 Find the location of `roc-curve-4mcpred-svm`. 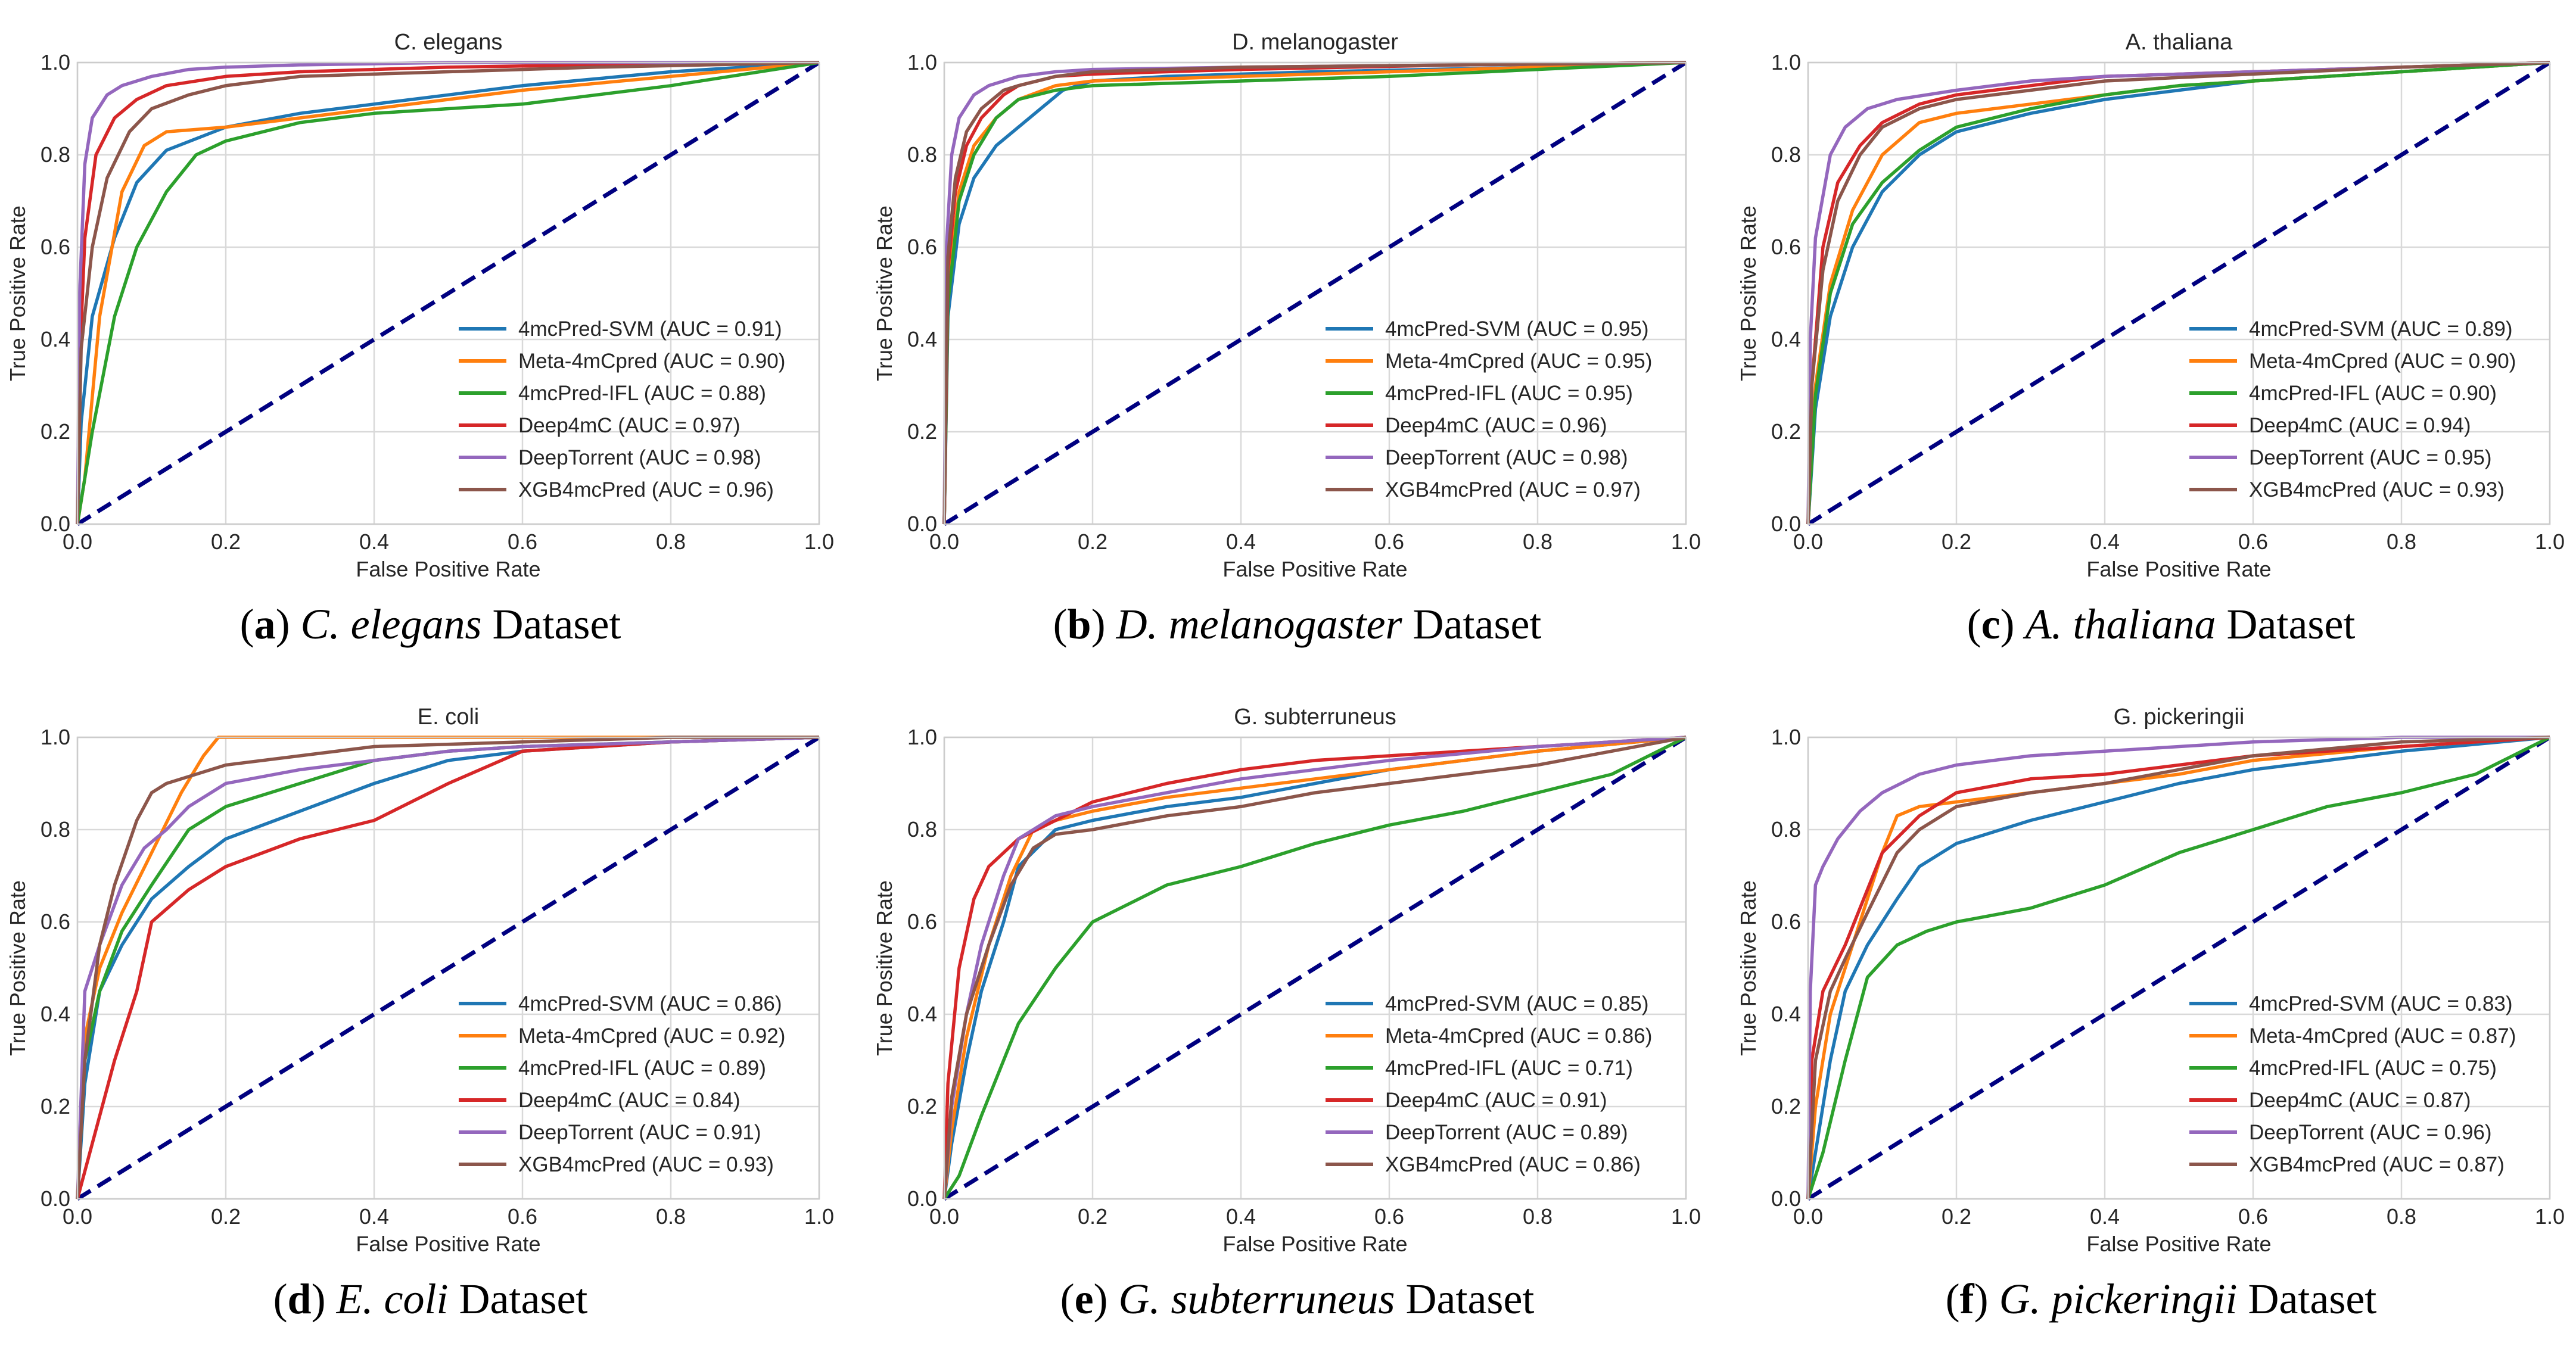

roc-curve-4mcpred-svm is located at coordinates (1314, 293).